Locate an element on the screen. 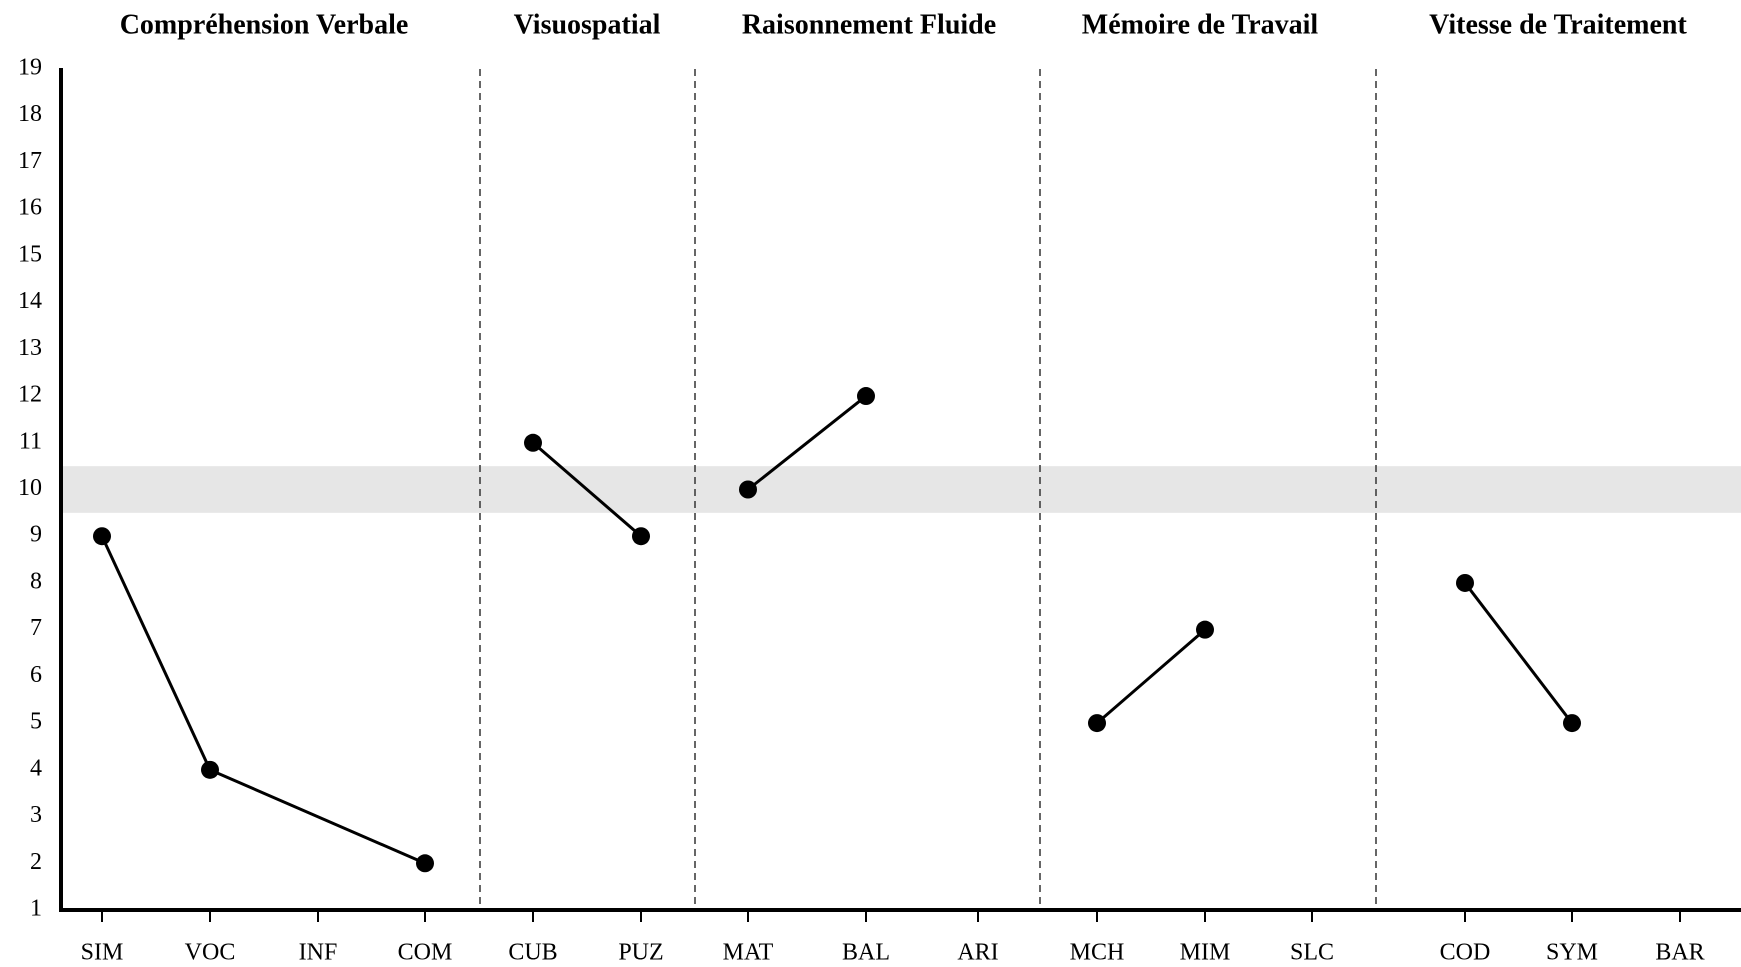  y-tick-label: 6 is located at coordinates (36, 675).